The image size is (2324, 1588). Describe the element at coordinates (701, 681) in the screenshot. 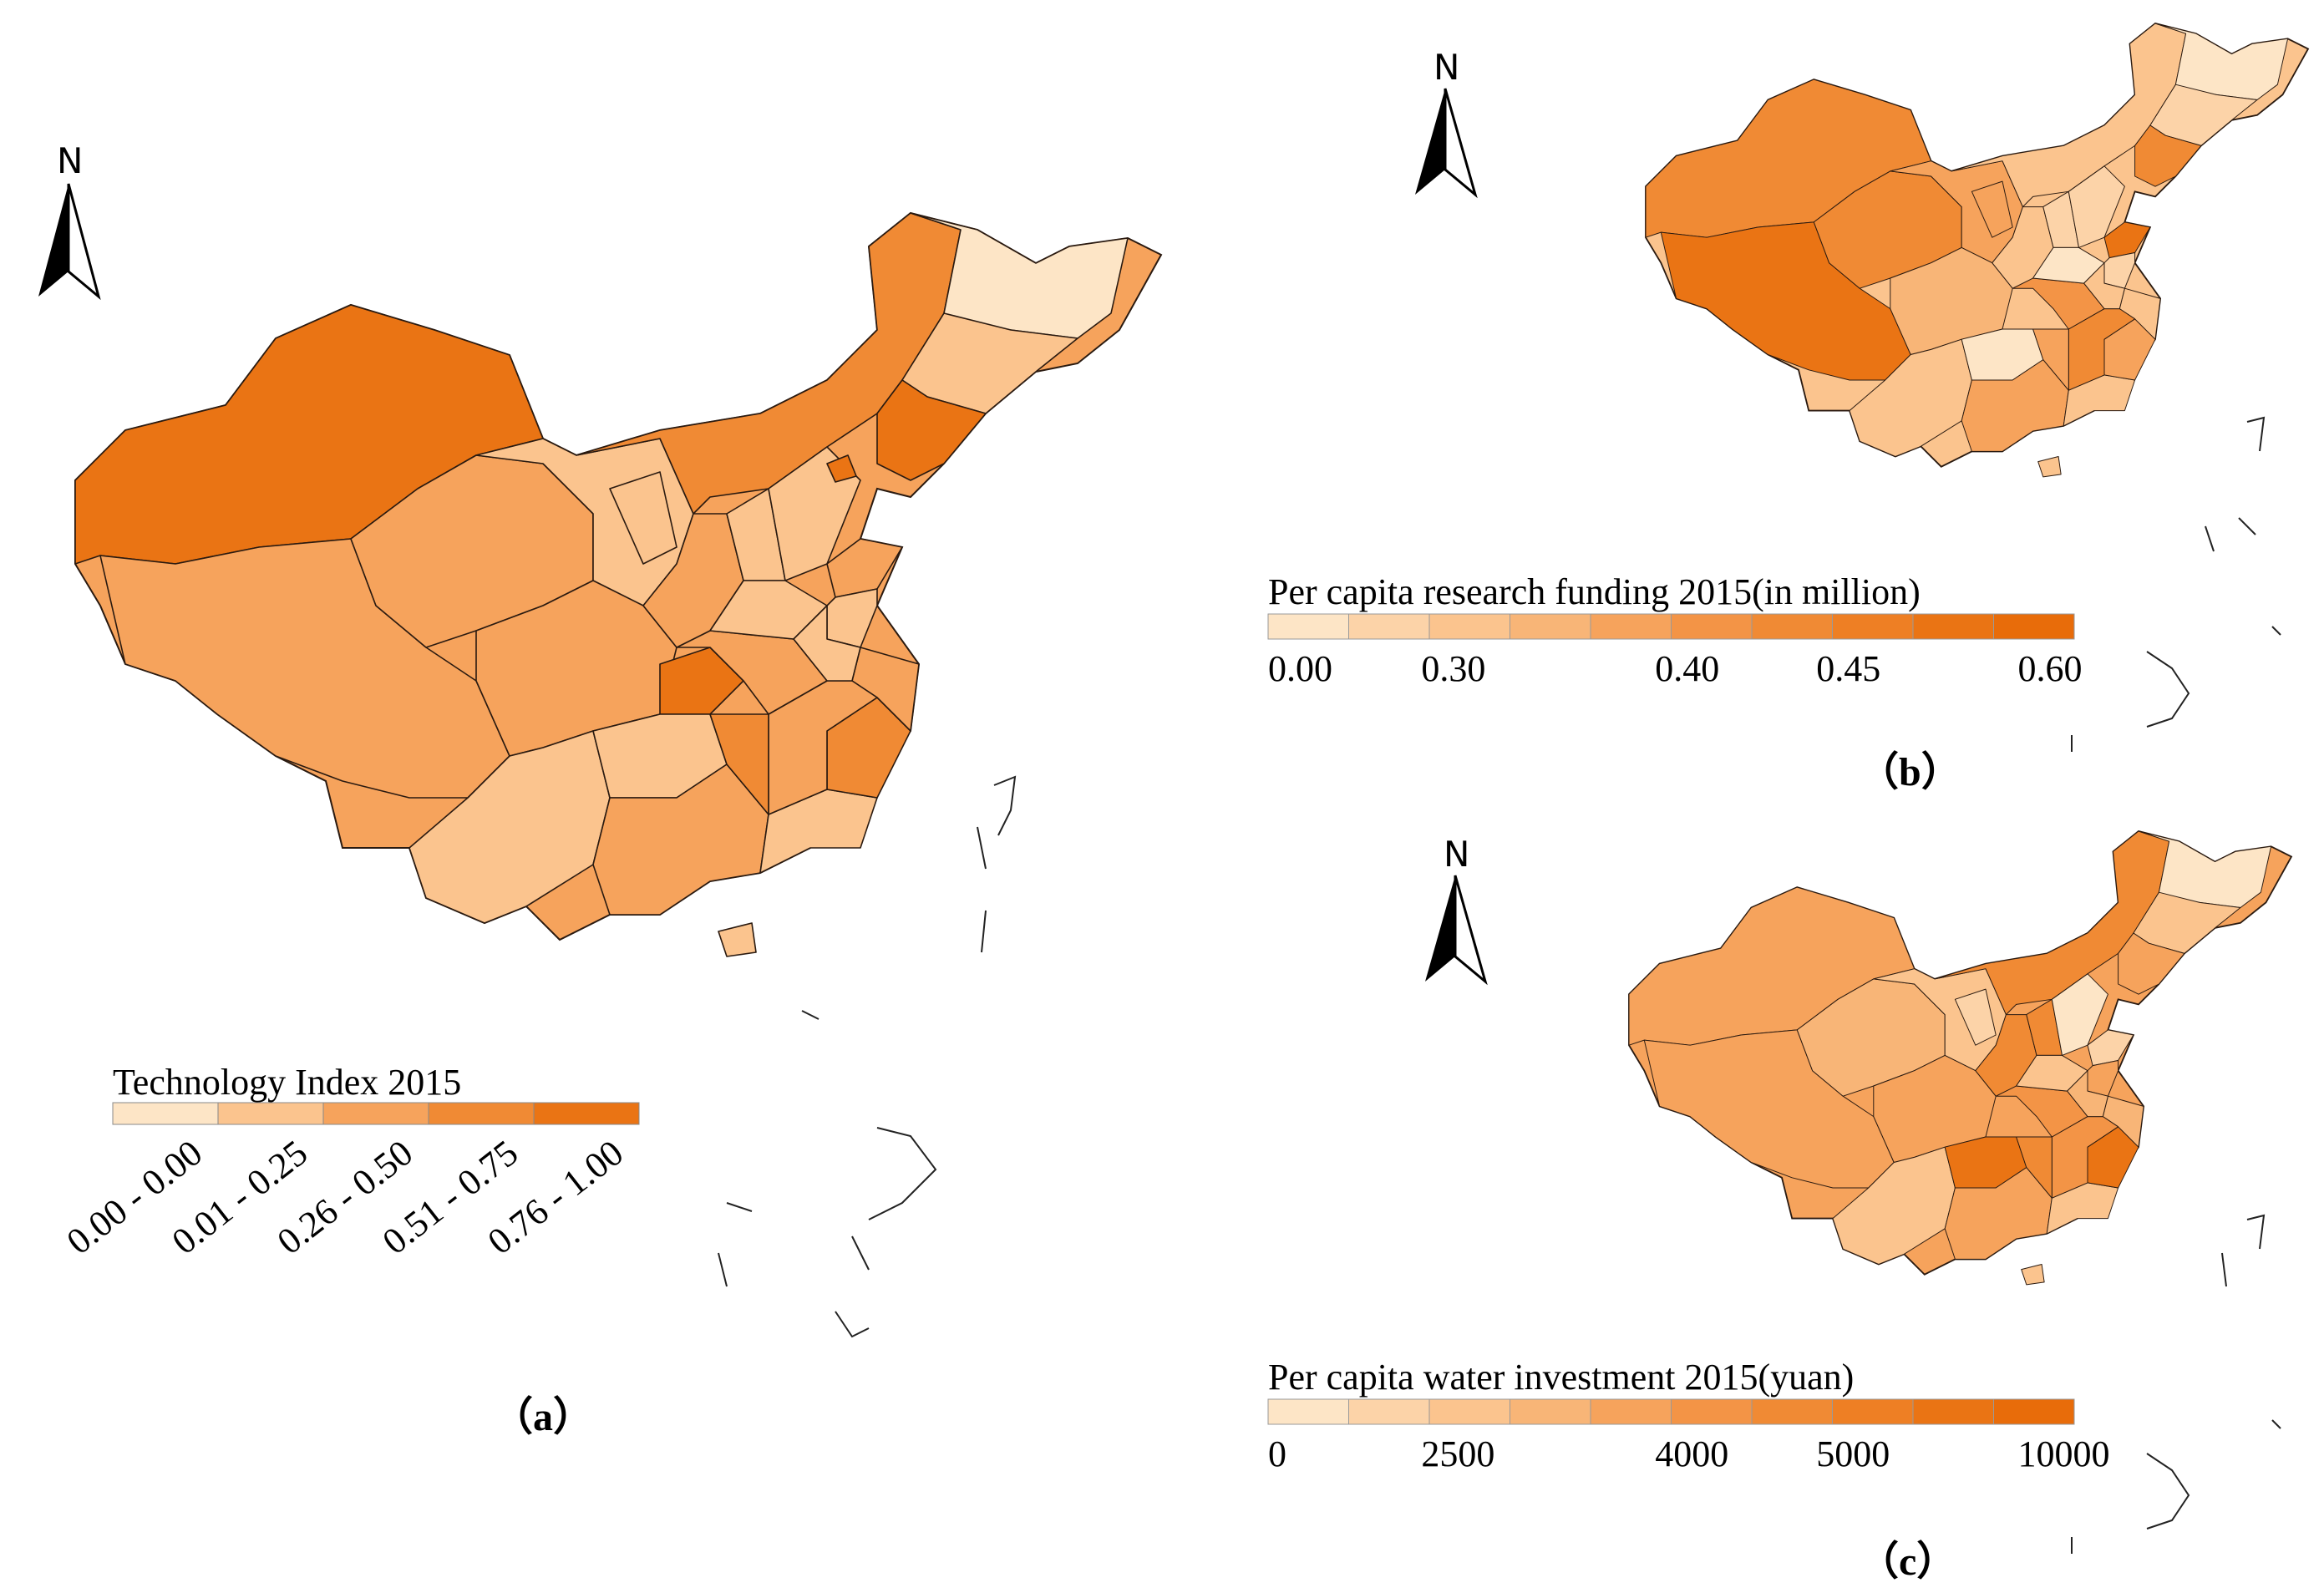

I see `province-chongqing` at that location.